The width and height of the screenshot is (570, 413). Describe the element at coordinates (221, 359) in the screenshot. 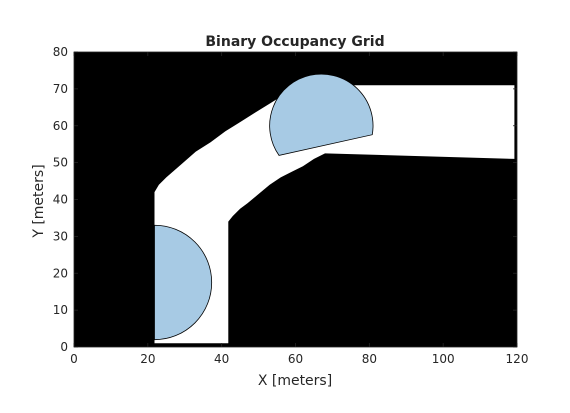

I see `x-tick-label: 40` at that location.